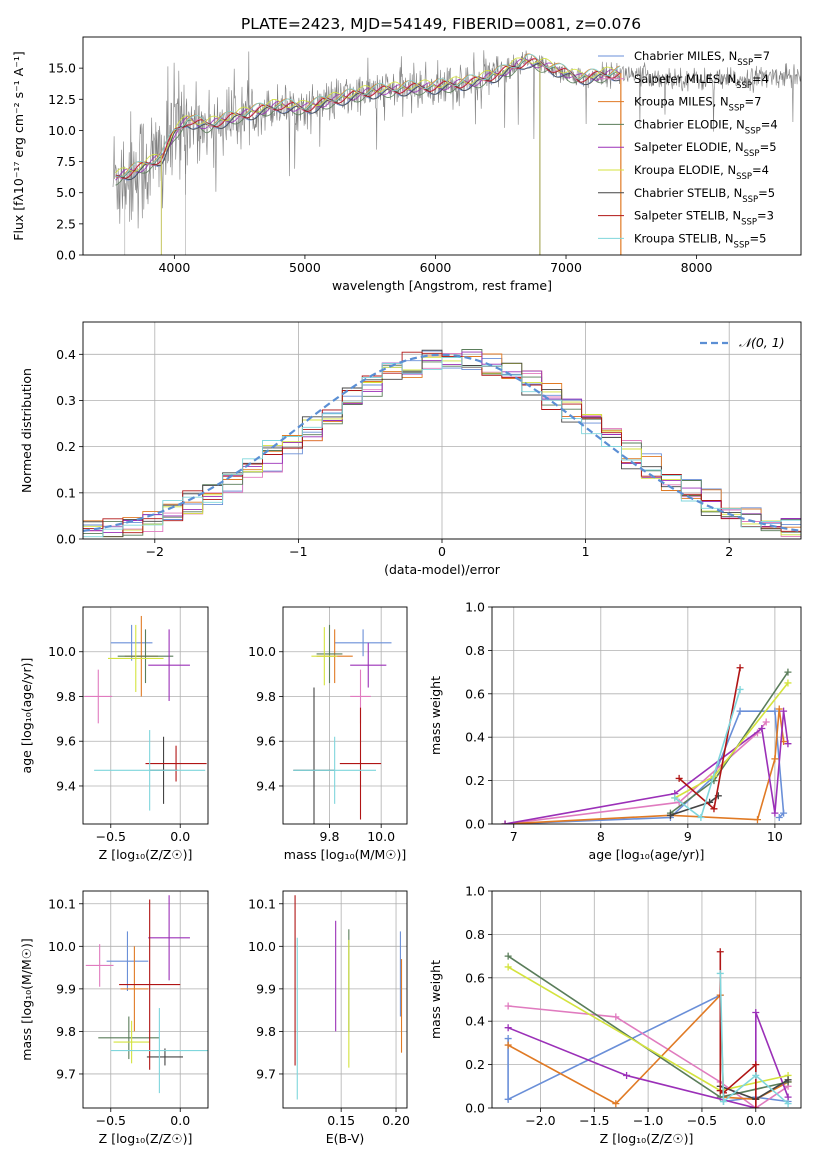 This screenshot has height=1170, width=819. Describe the element at coordinates (66, 223) in the screenshot. I see `y-tick-label: 2.5` at that location.